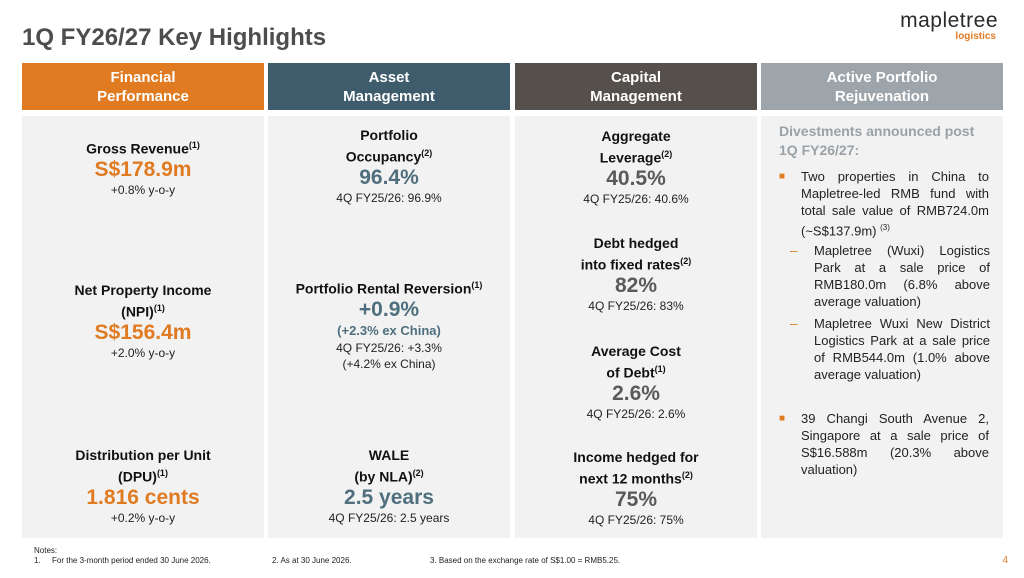  Describe the element at coordinates (636, 393) in the screenshot. I see `metric-value: 2.6%` at that location.